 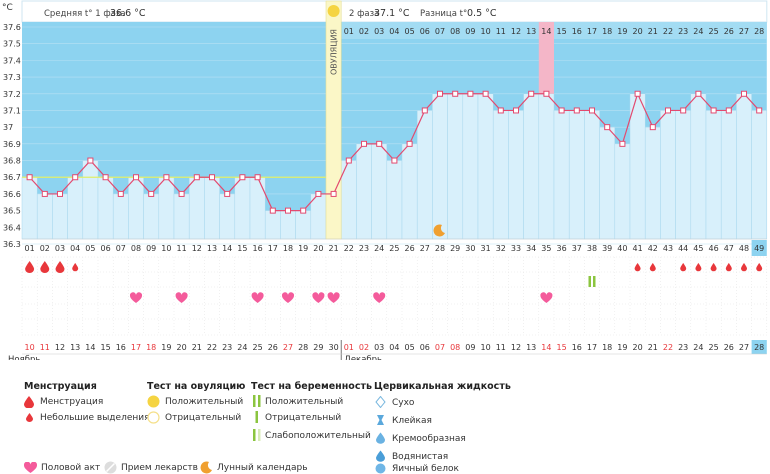 I want to click on date-label: 11, so click(x=45, y=347).